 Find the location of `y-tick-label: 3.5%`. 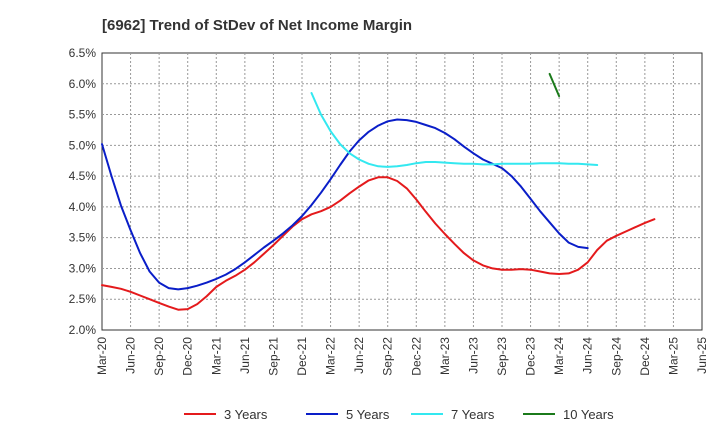

y-tick-label: 3.5% is located at coordinates (83, 238).